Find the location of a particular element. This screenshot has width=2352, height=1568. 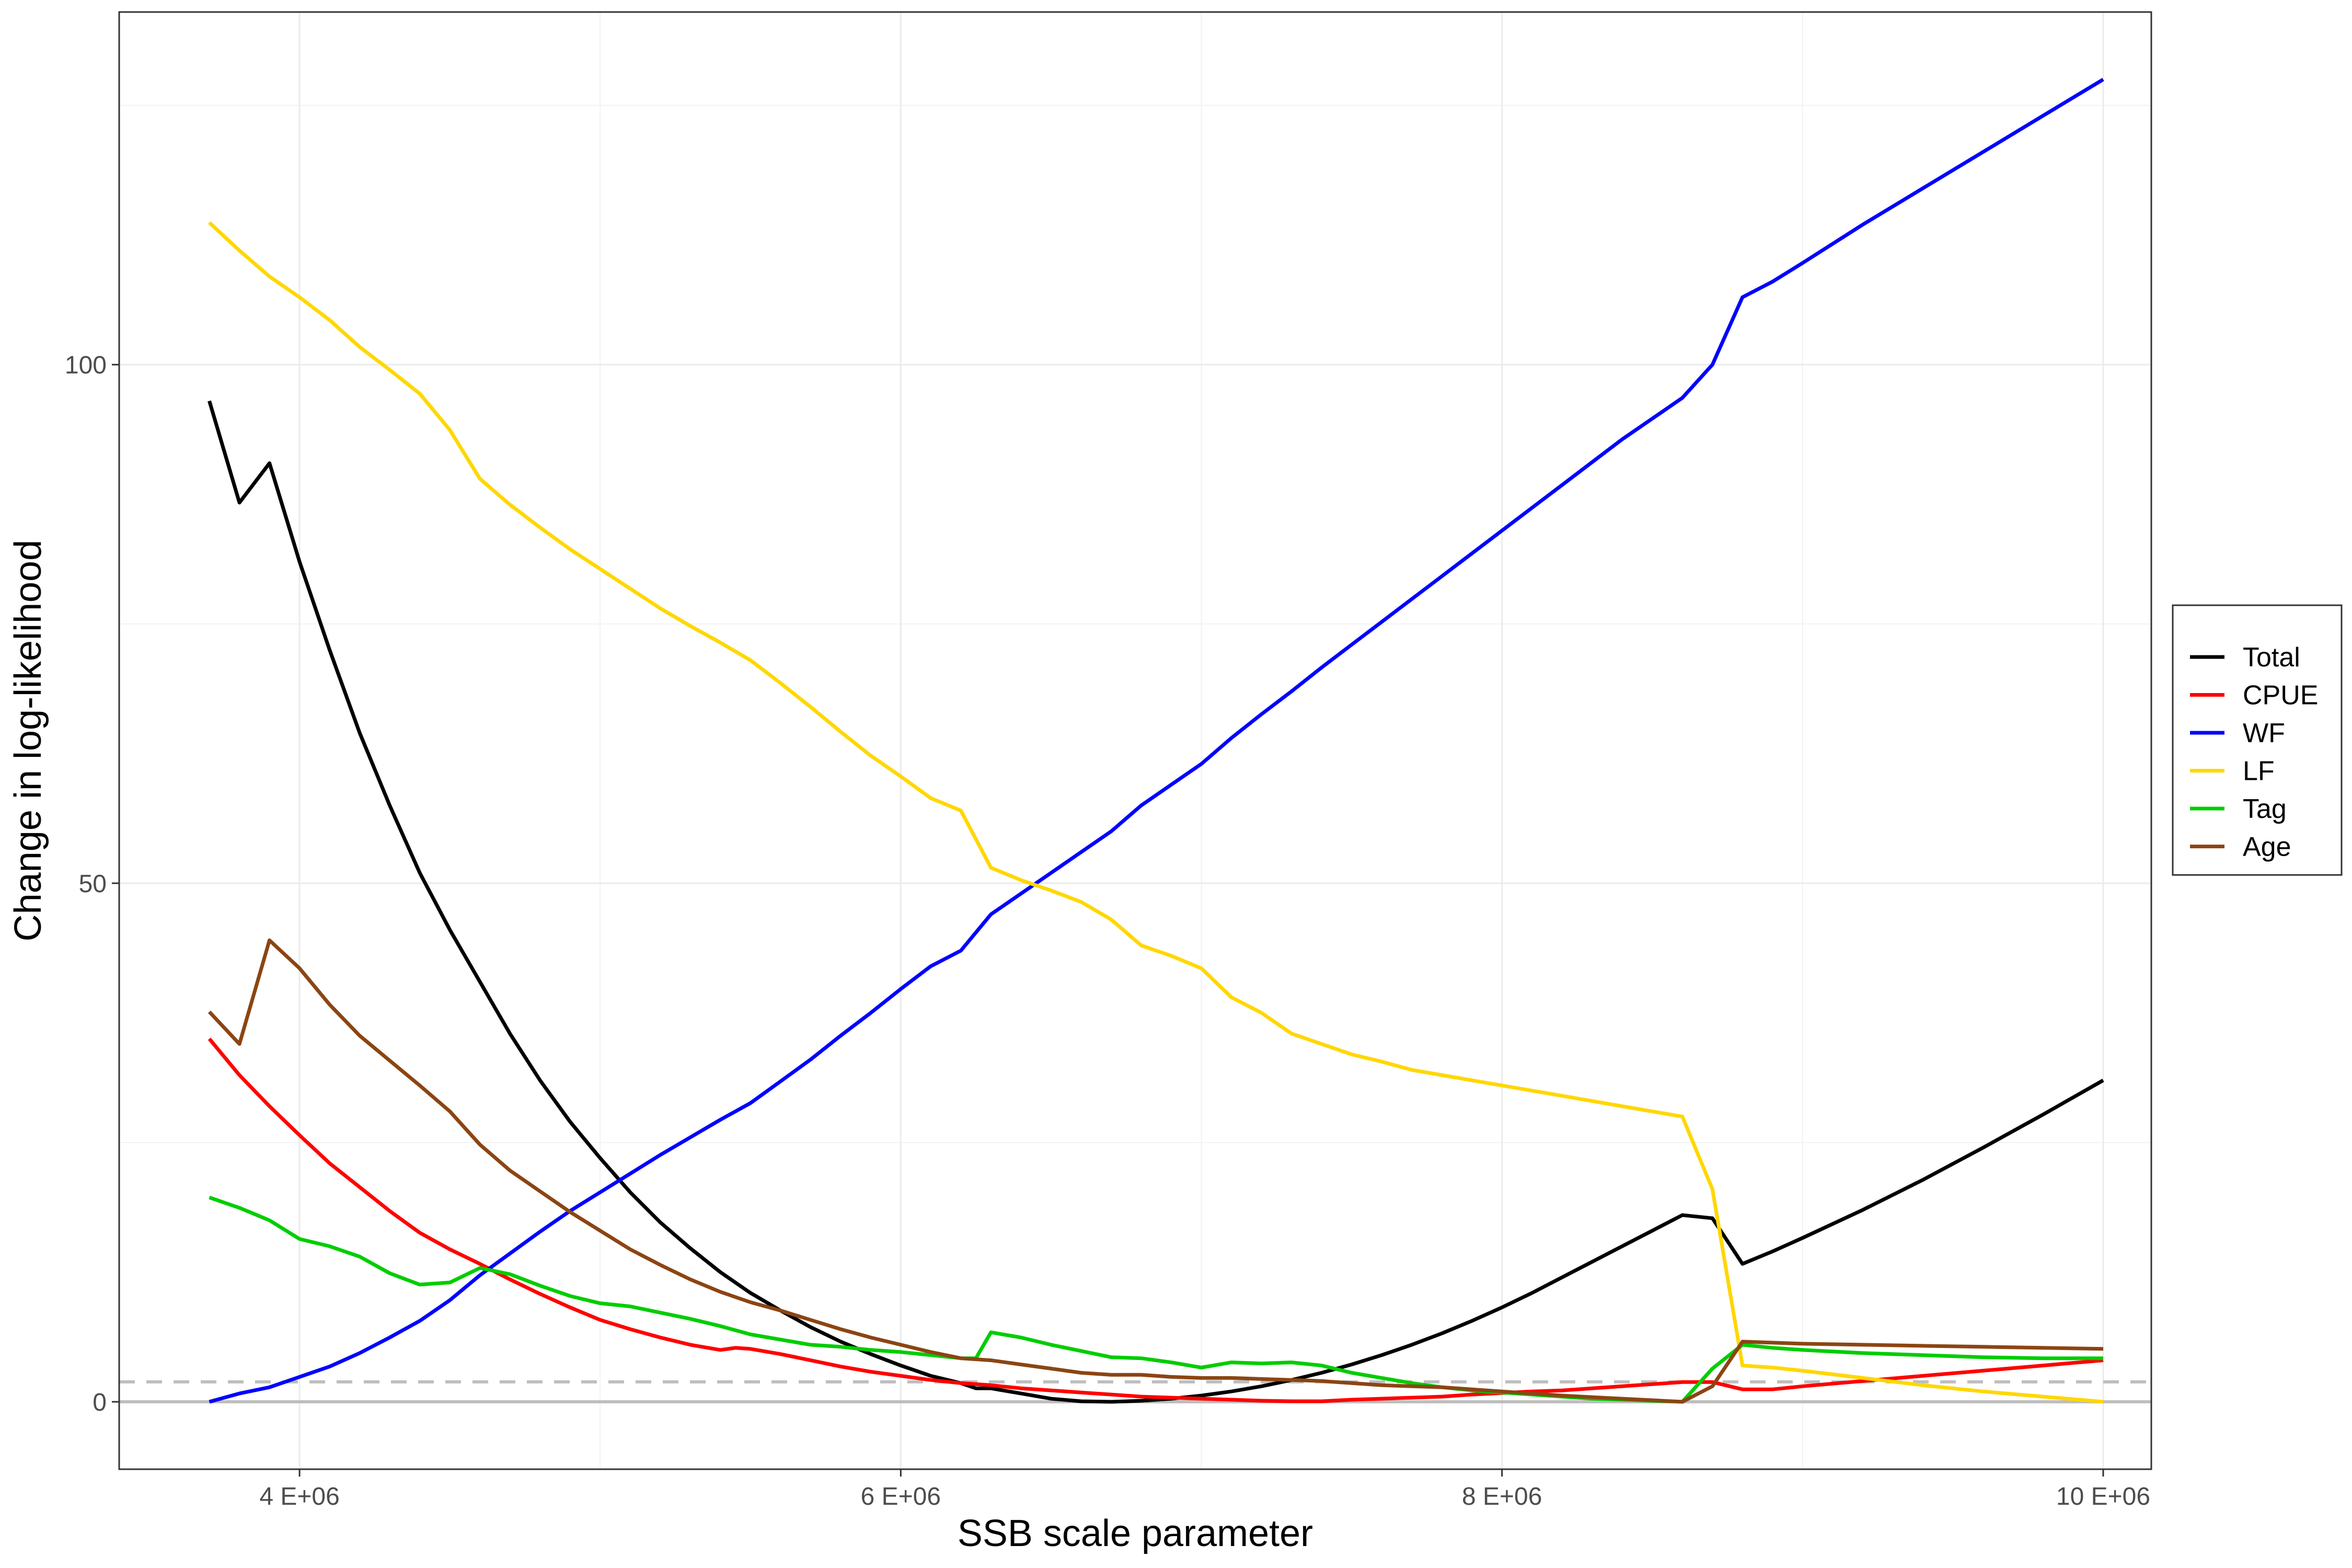

legend-label-wf: WF is located at coordinates (2264, 733).